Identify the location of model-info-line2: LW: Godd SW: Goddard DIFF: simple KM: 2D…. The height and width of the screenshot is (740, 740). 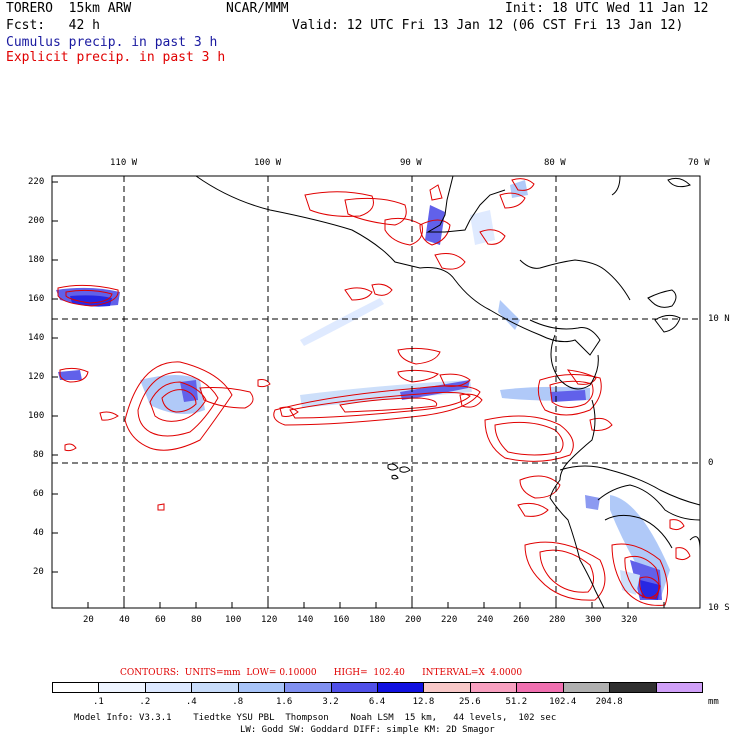
(367, 730).